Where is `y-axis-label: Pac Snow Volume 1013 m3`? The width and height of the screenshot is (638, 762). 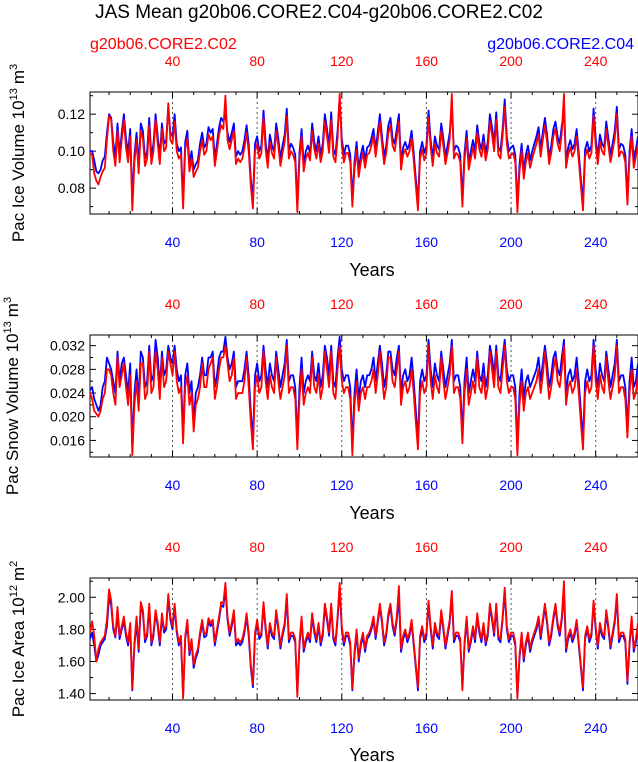 y-axis-label: Pac Snow Volume 1013 m3 is located at coordinates (12, 396).